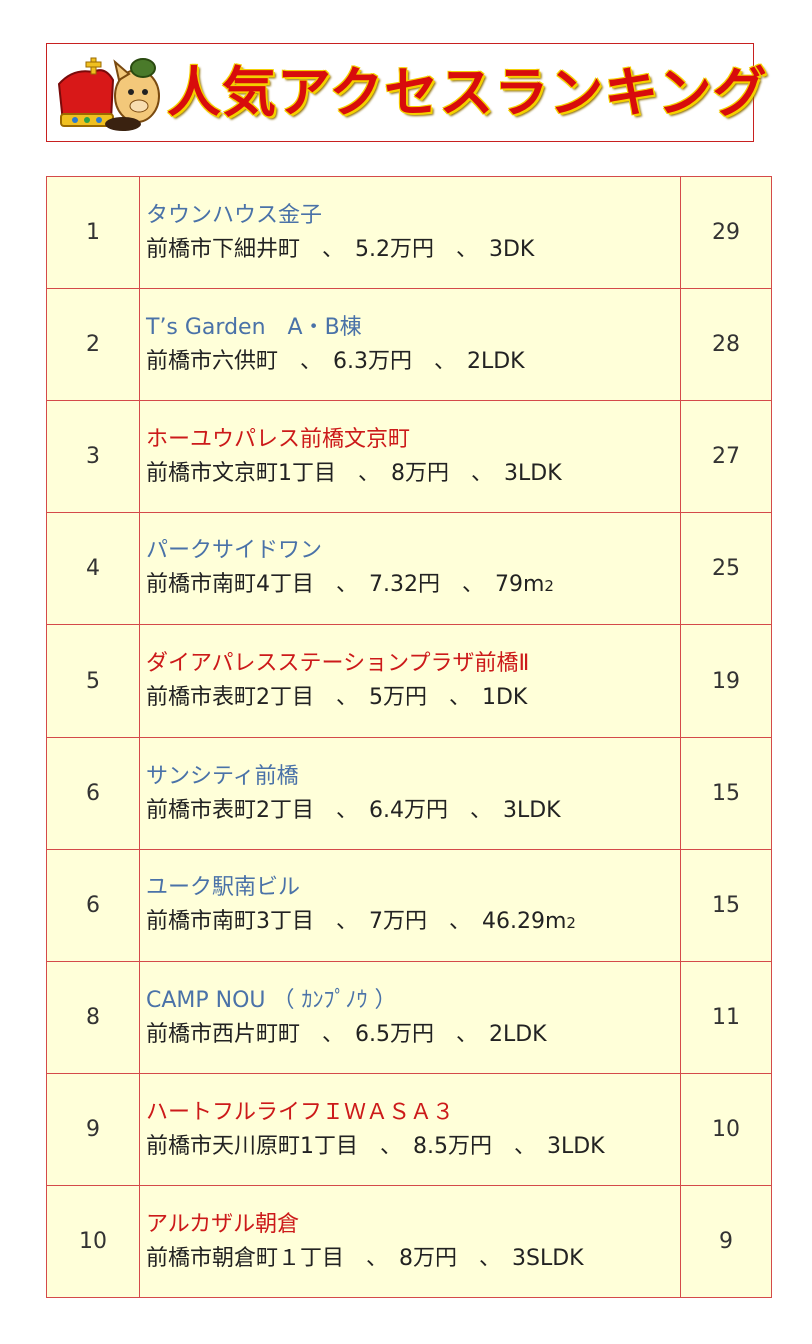 This screenshot has width=812, height=1344. Describe the element at coordinates (375, 1146) in the screenshot. I see `property-detail-text: 前橋市天川原町1丁目 、 8.5万円 、 3LDK` at that location.